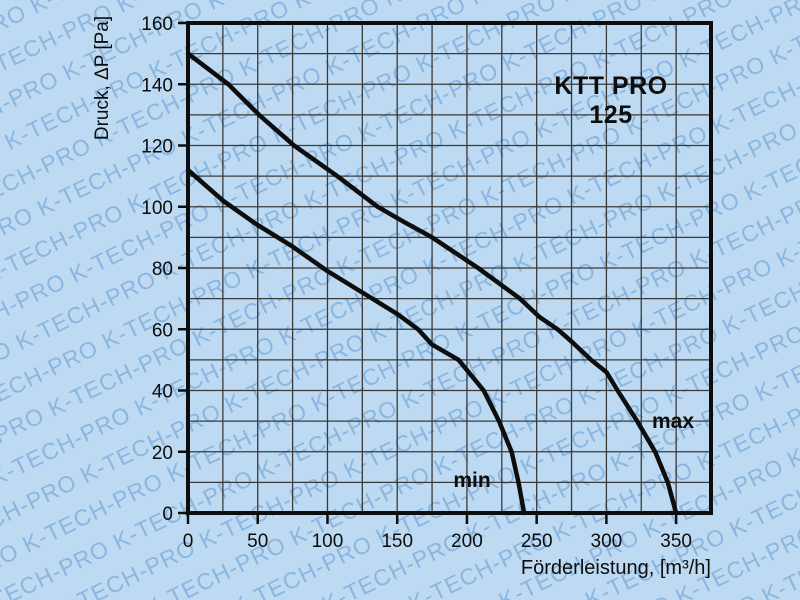  What do you see at coordinates (537, 541) in the screenshot?
I see `x-tick-label: 250` at bounding box center [537, 541].